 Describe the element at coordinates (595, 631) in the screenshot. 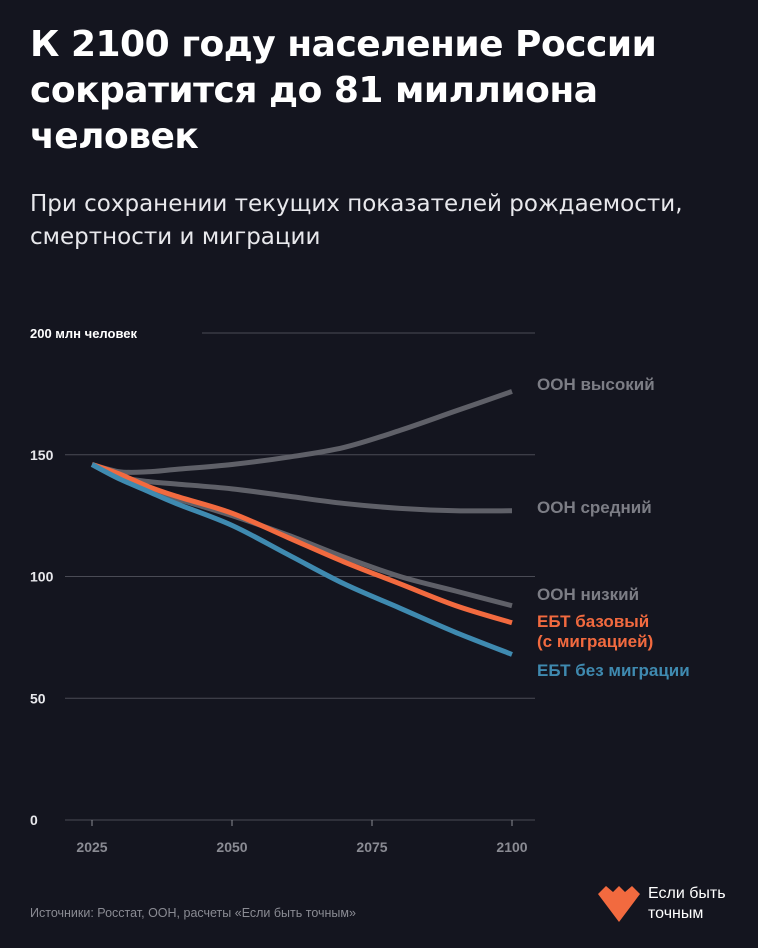

I see `series-label: ЕБТ базовый (с миграцией)` at that location.